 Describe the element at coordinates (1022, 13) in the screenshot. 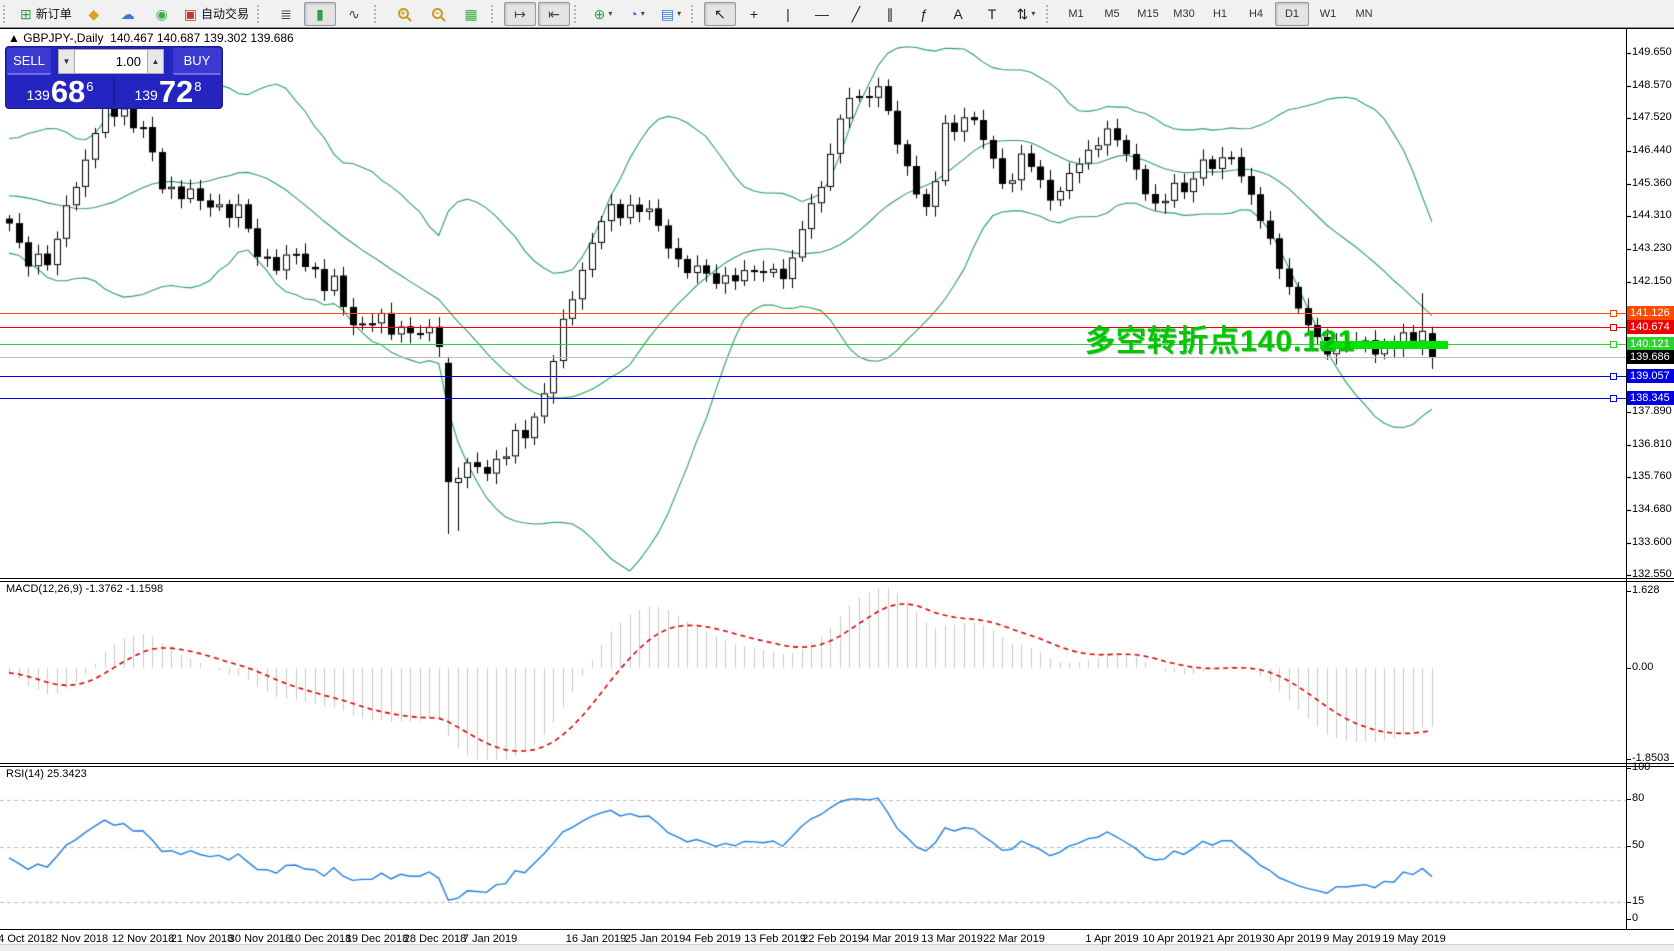

I see `arrows-icon: ⇅` at that location.